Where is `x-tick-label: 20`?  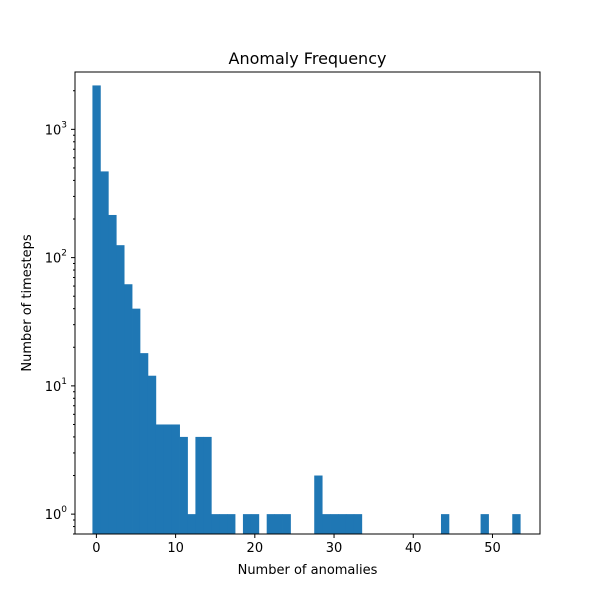
x-tick-label: 20 is located at coordinates (255, 548).